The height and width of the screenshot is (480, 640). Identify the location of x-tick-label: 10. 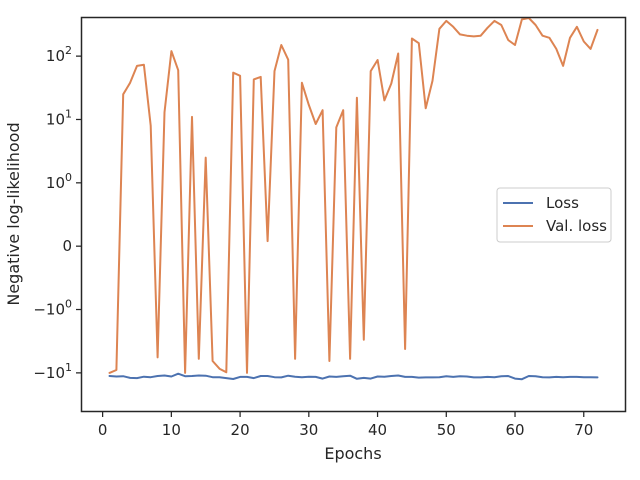
(171, 430).